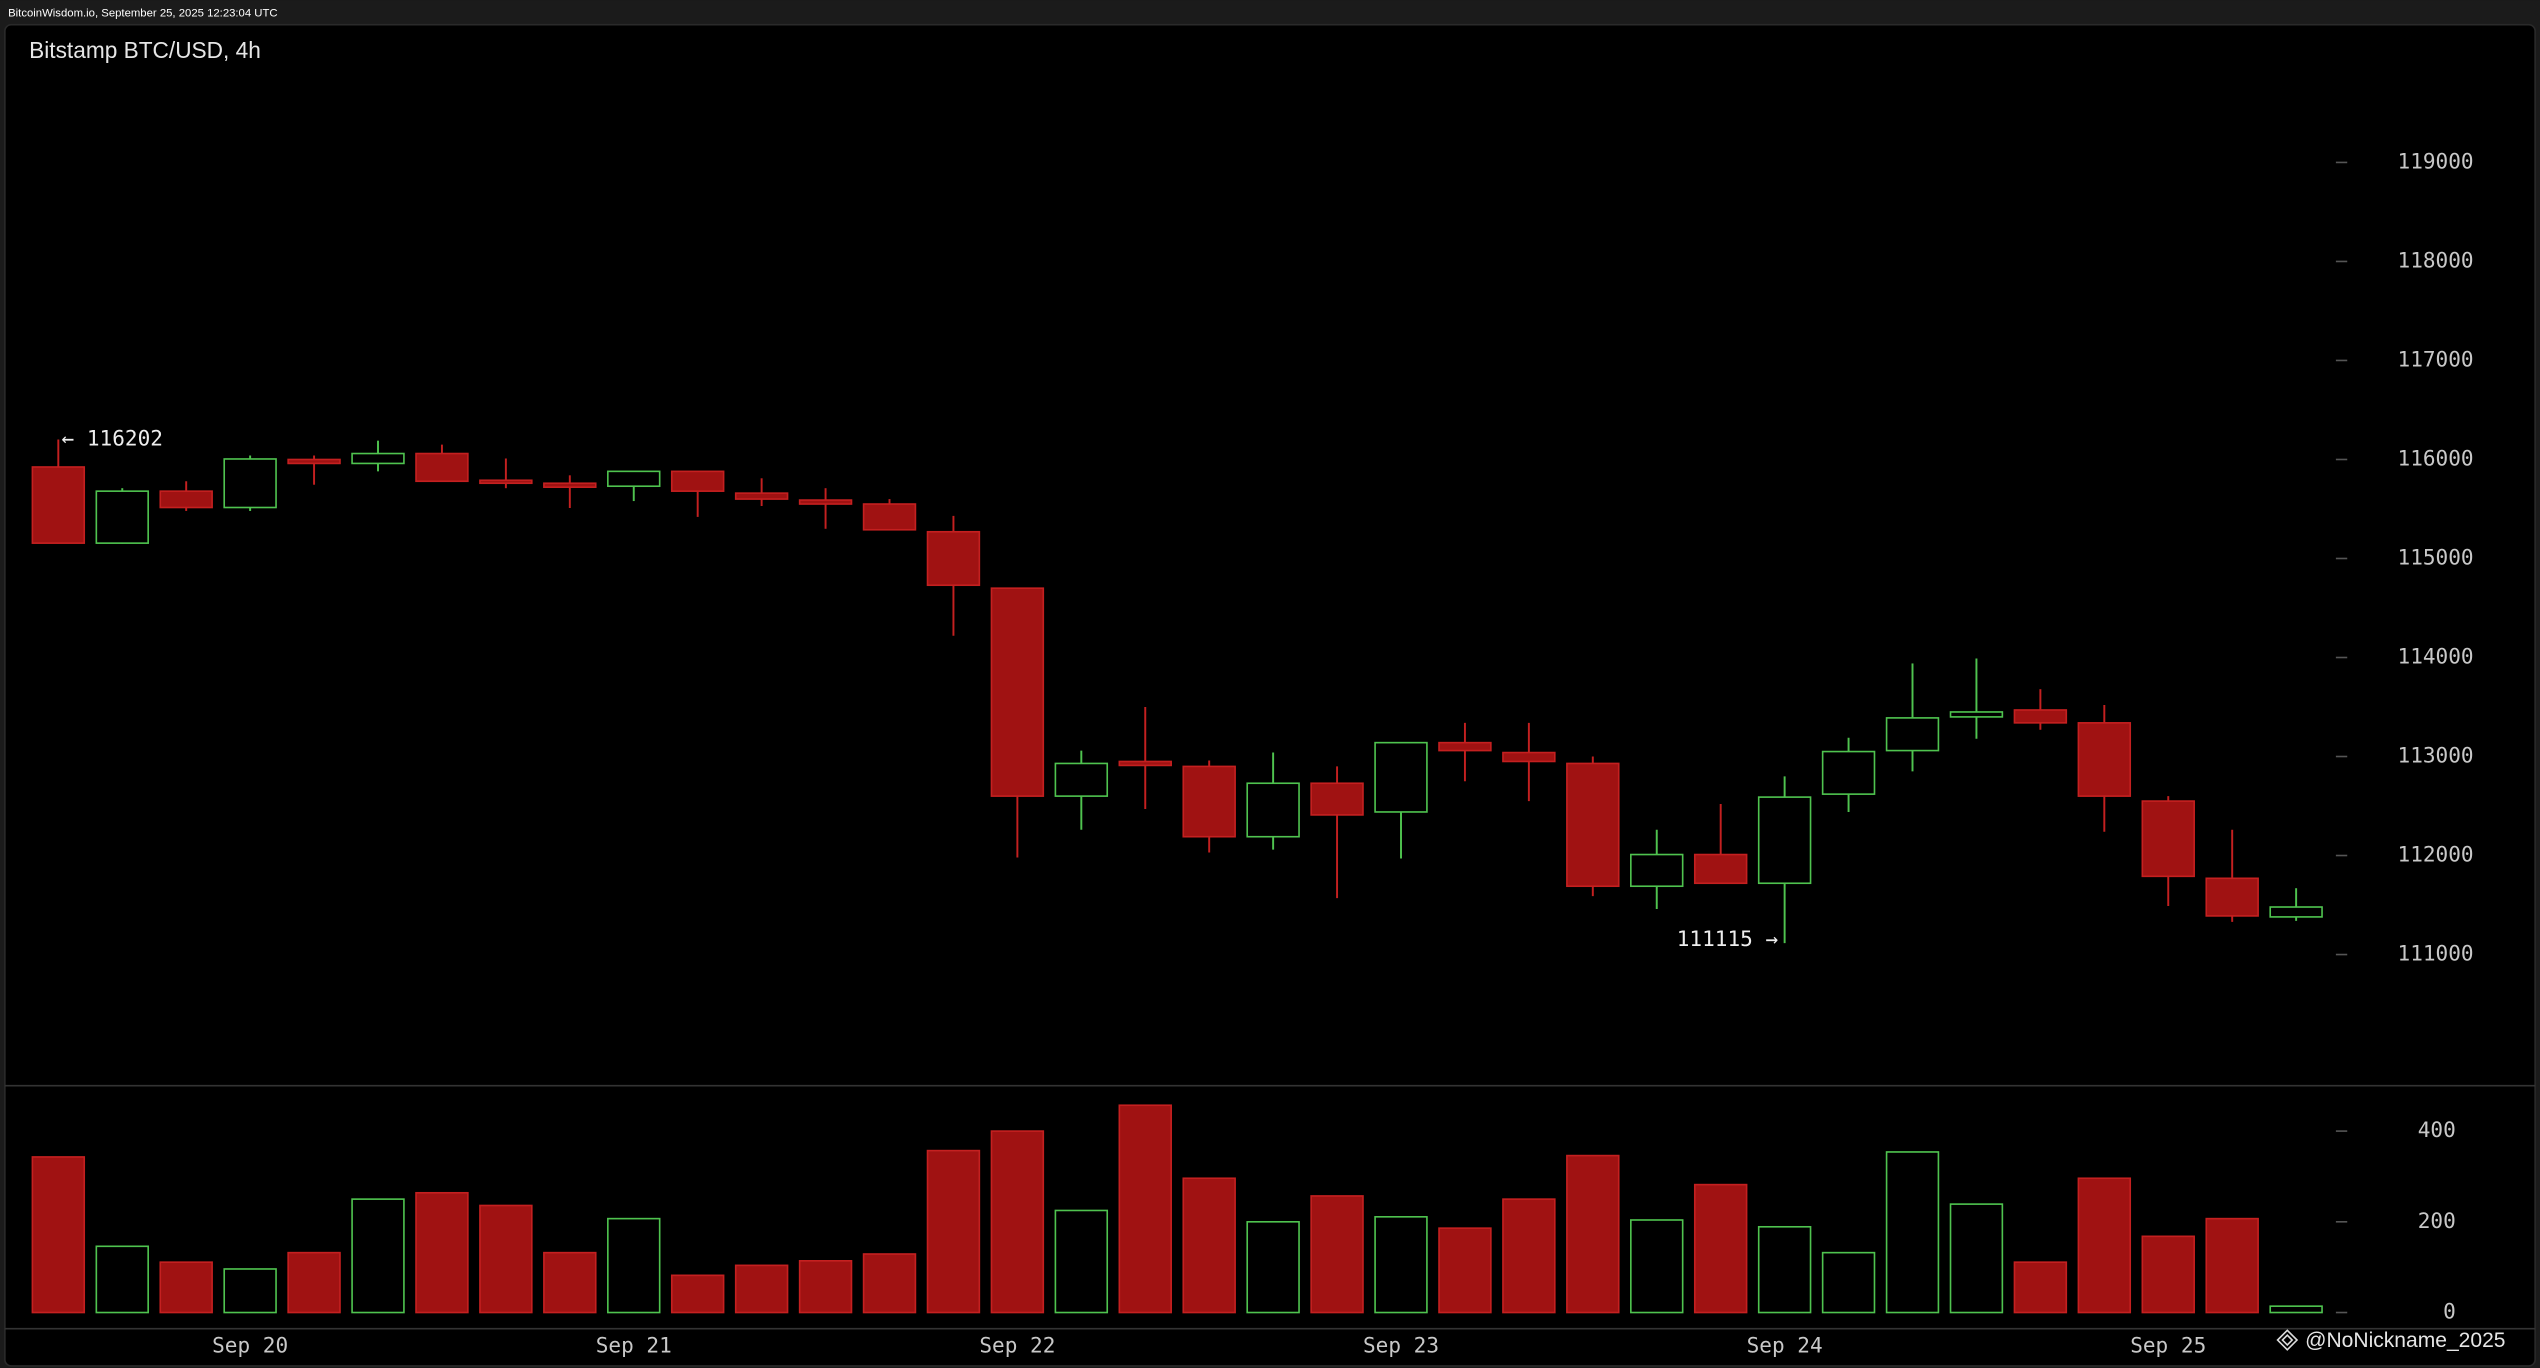 The width and height of the screenshot is (2540, 1368). Describe the element at coordinates (112, 437) in the screenshot. I see `high-annotation: ← 116202` at that location.